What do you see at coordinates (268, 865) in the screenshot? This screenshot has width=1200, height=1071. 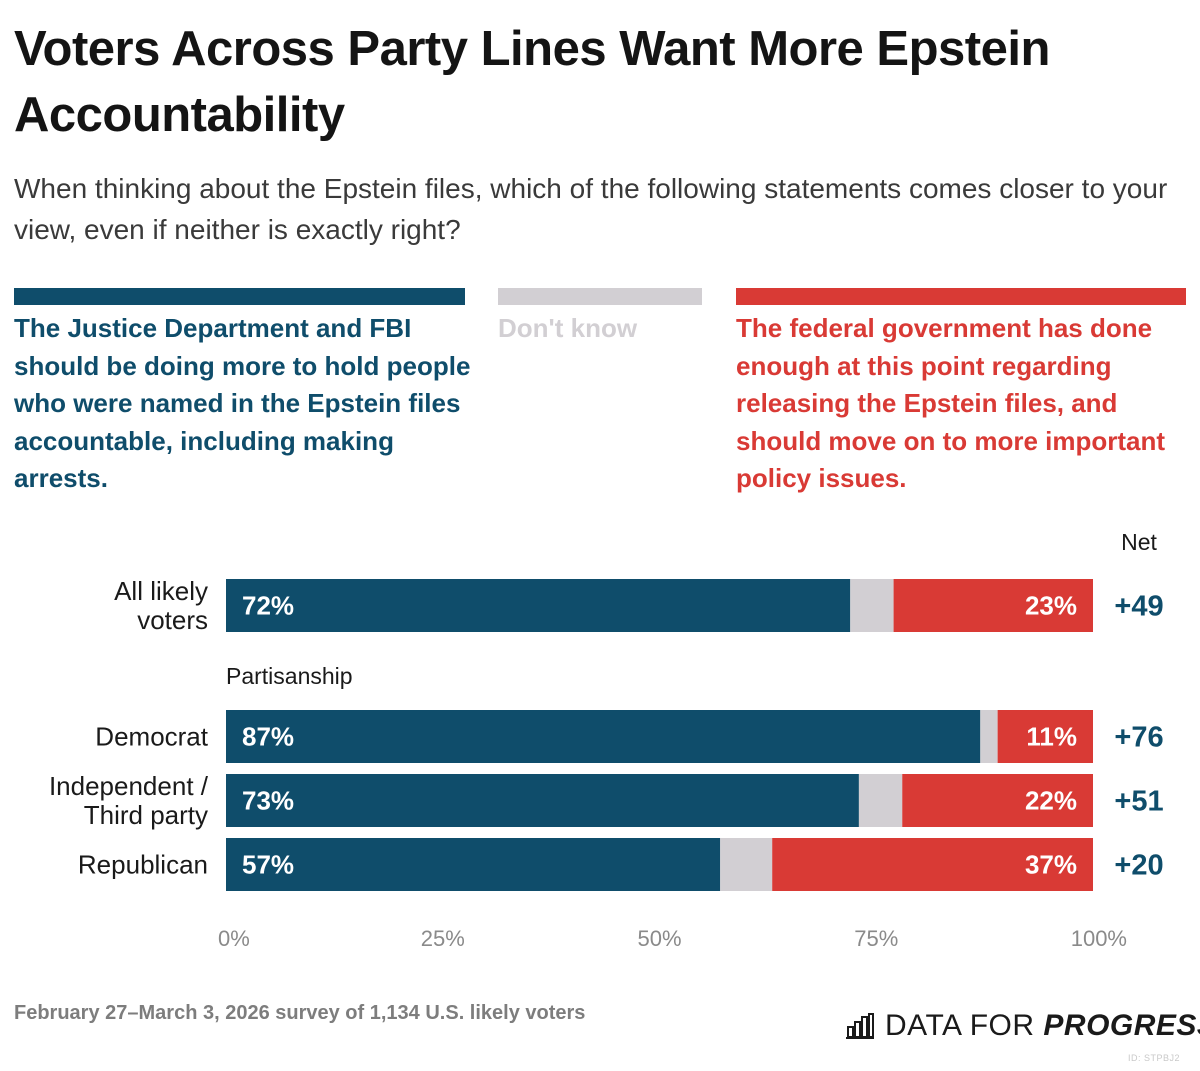 I see `bar-label-yes: 57%` at bounding box center [268, 865].